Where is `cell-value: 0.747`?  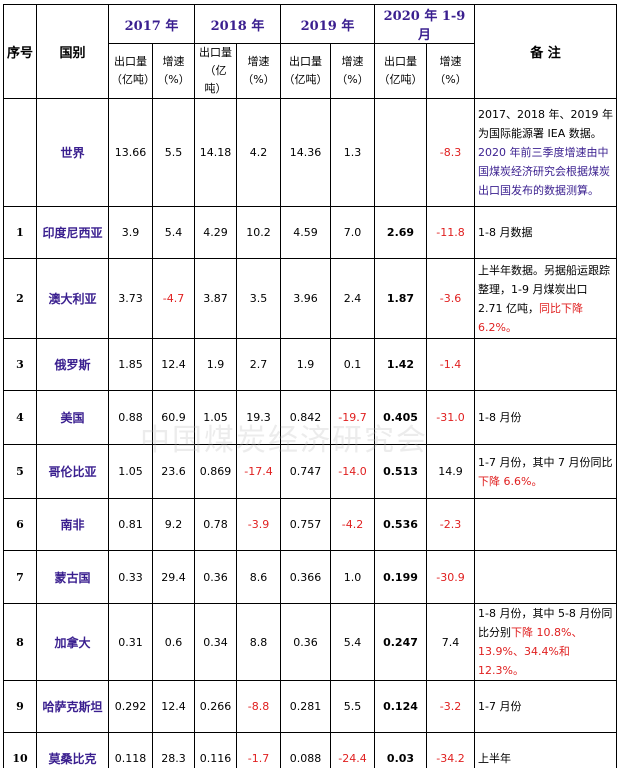
cell-value: 0.747 is located at coordinates (305, 471).